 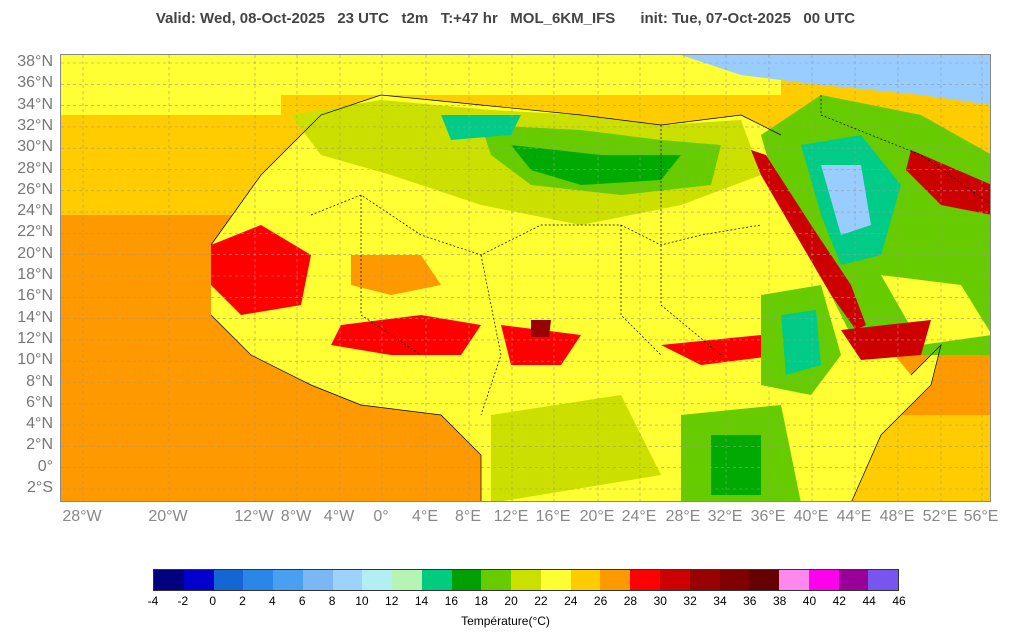 I want to click on legend-tick-label: 6, so click(x=302, y=601).